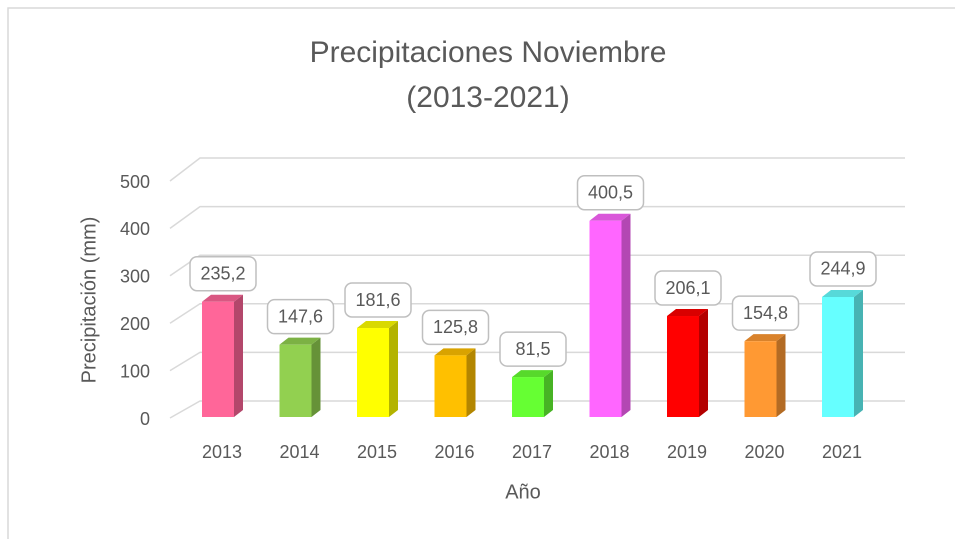 The image size is (955, 539). I want to click on y-tick-label: 300, so click(135, 277).